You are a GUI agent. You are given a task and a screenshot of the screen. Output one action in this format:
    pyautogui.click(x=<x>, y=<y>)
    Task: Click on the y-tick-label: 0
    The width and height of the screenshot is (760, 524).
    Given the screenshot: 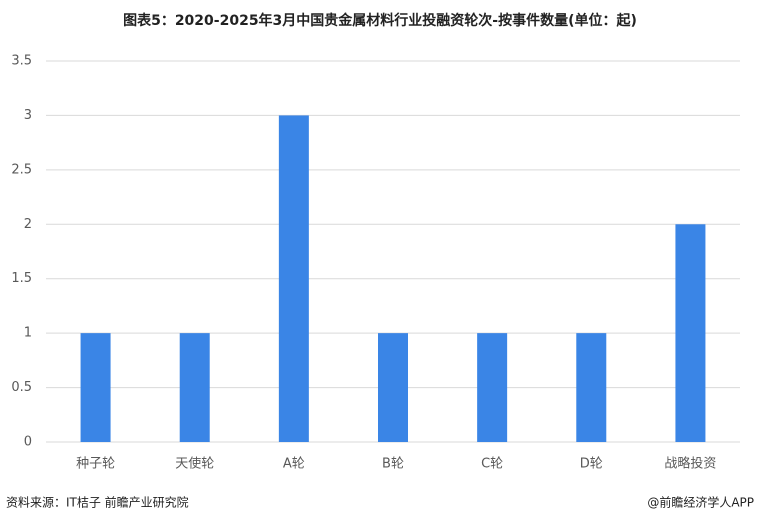 What is the action you would take?
    pyautogui.click(x=28, y=442)
    